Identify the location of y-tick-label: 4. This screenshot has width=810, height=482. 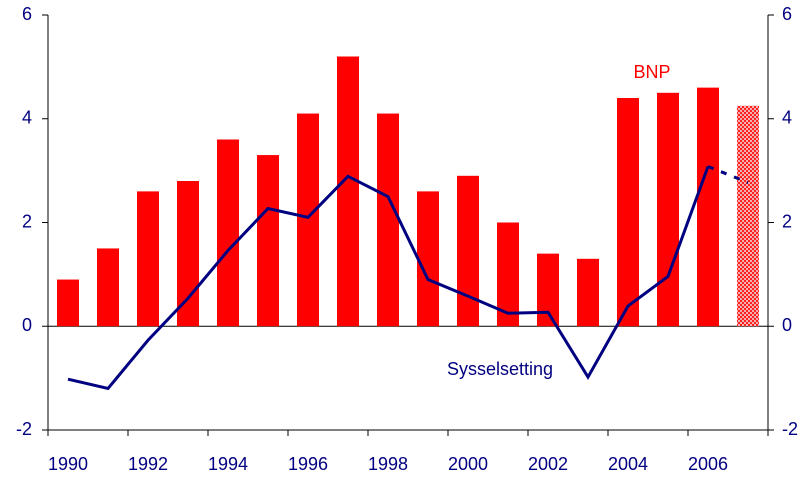
(27, 118).